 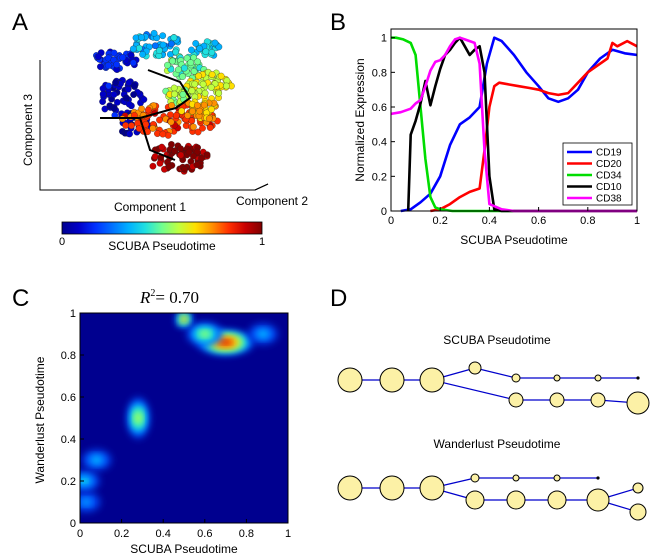 What do you see at coordinates (514, 120) in the screenshot?
I see `panel-b-axes-box` at bounding box center [514, 120].